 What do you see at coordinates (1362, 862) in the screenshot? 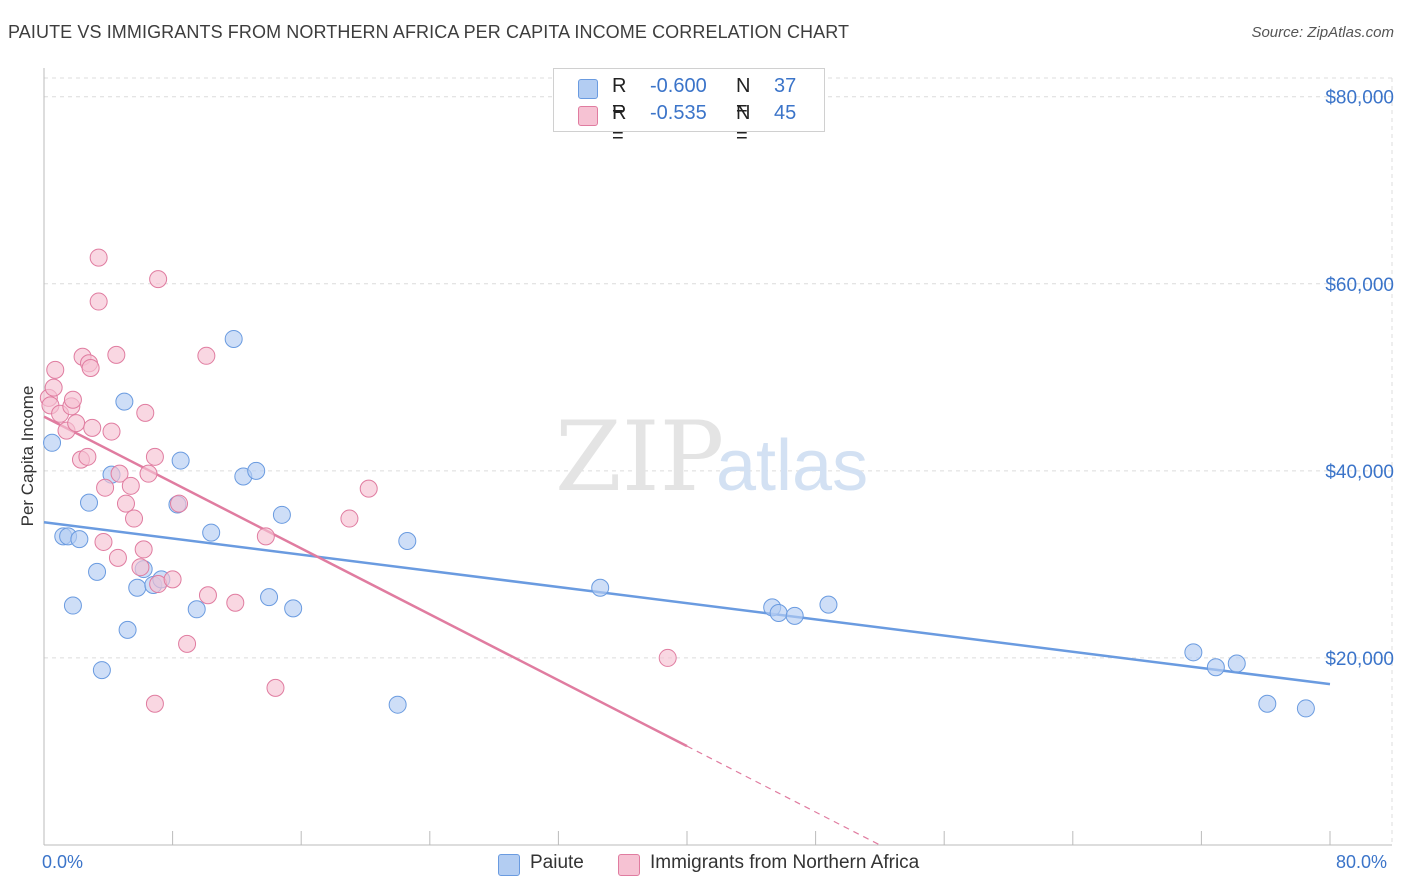
I see `x-tick-label-max: 80.0%` at bounding box center [1362, 862].